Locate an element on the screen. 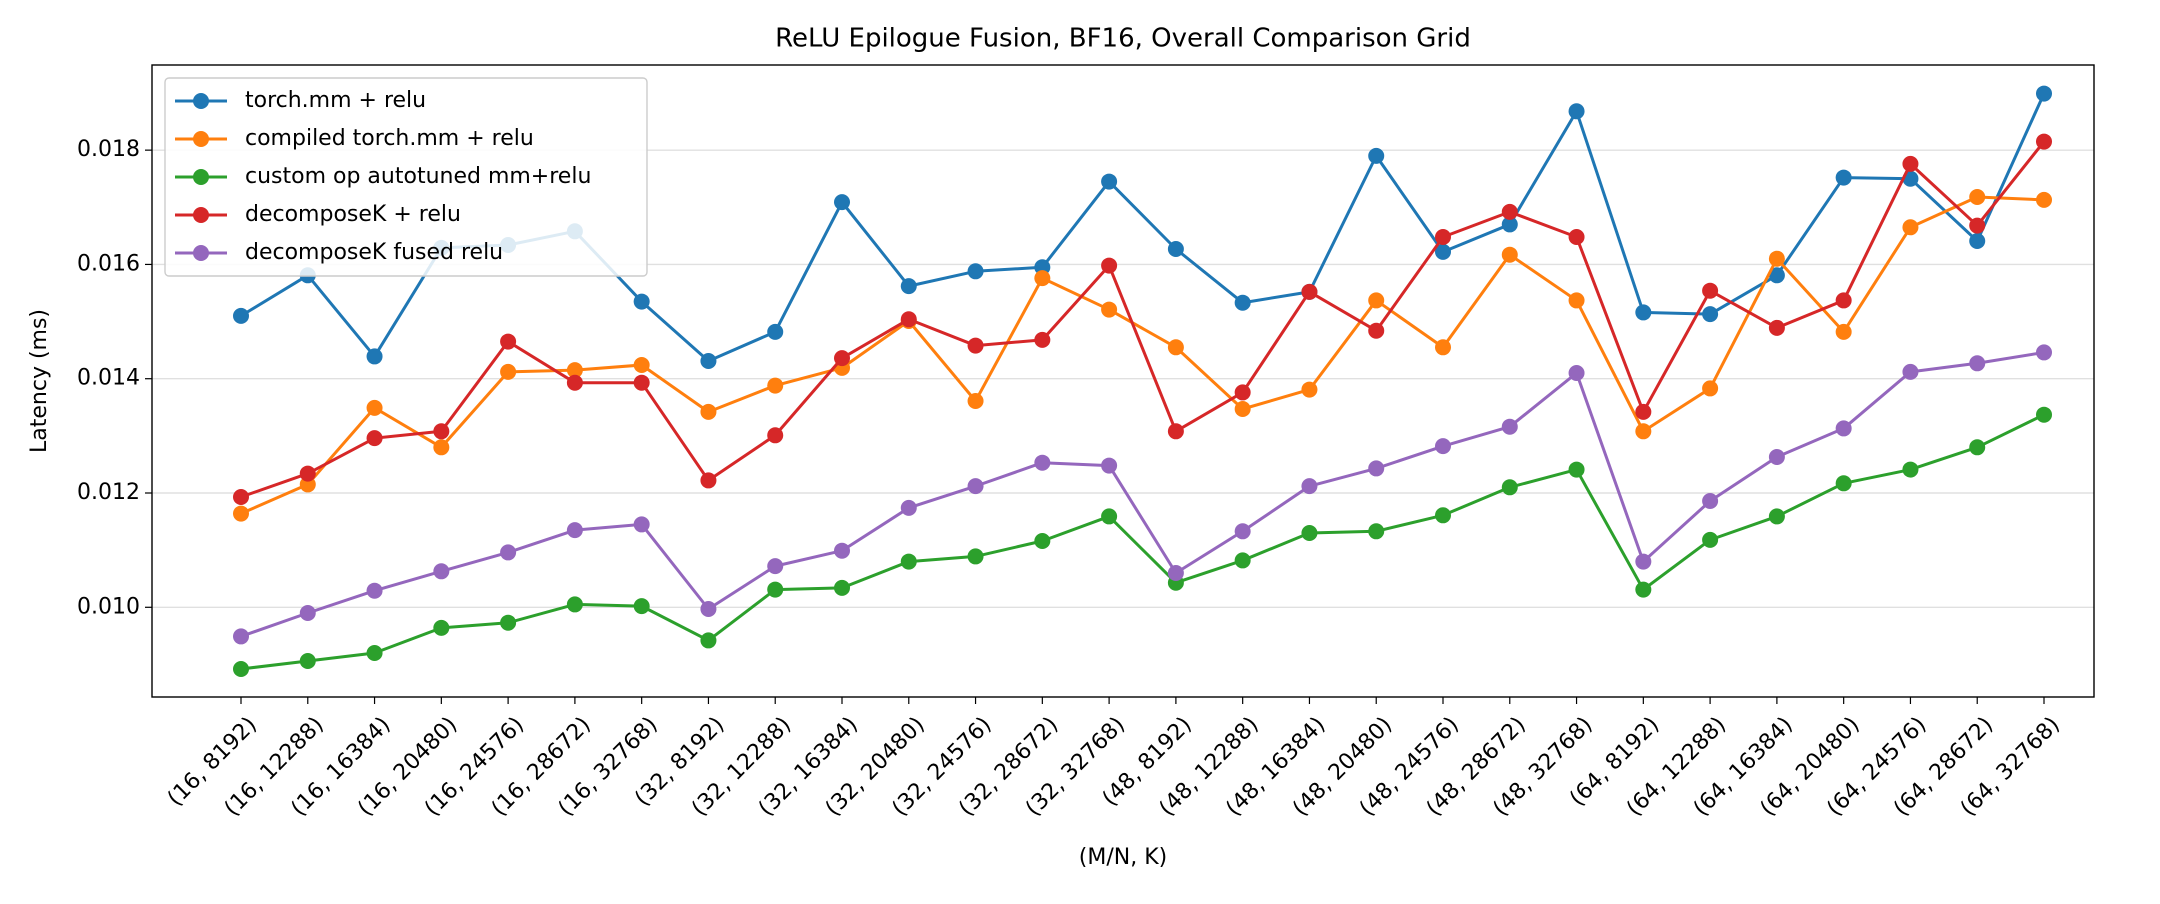 This screenshot has width=2160, height=904. y-tick-label: 0.014 is located at coordinates (108, 378).